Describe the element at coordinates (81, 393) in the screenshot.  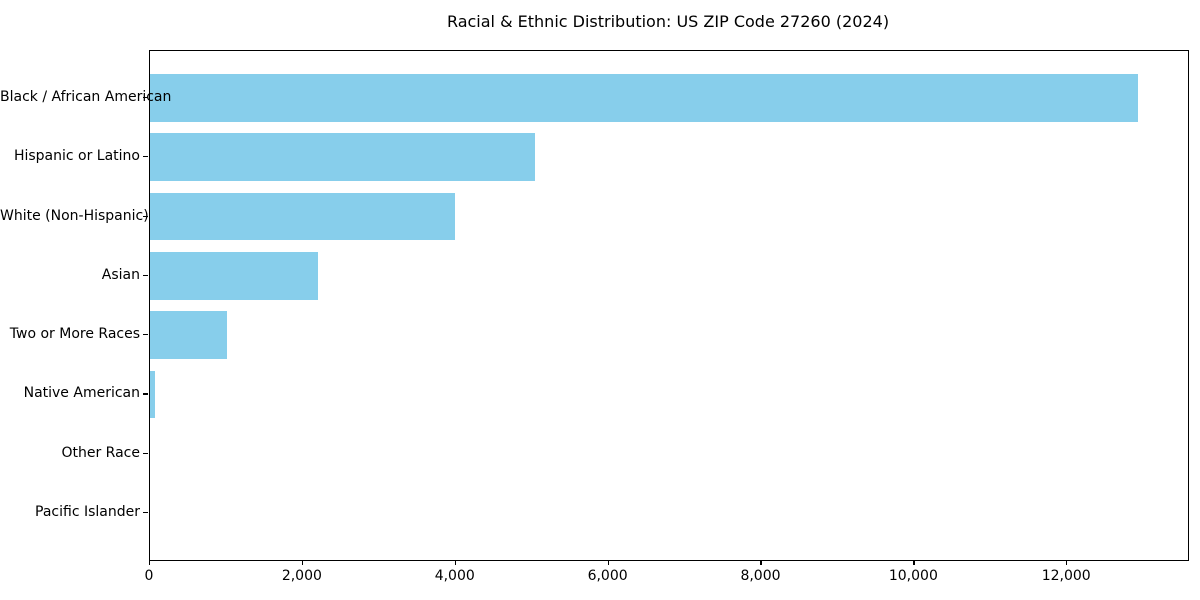
I see `y-axis-label-native-american: Native American` at that location.